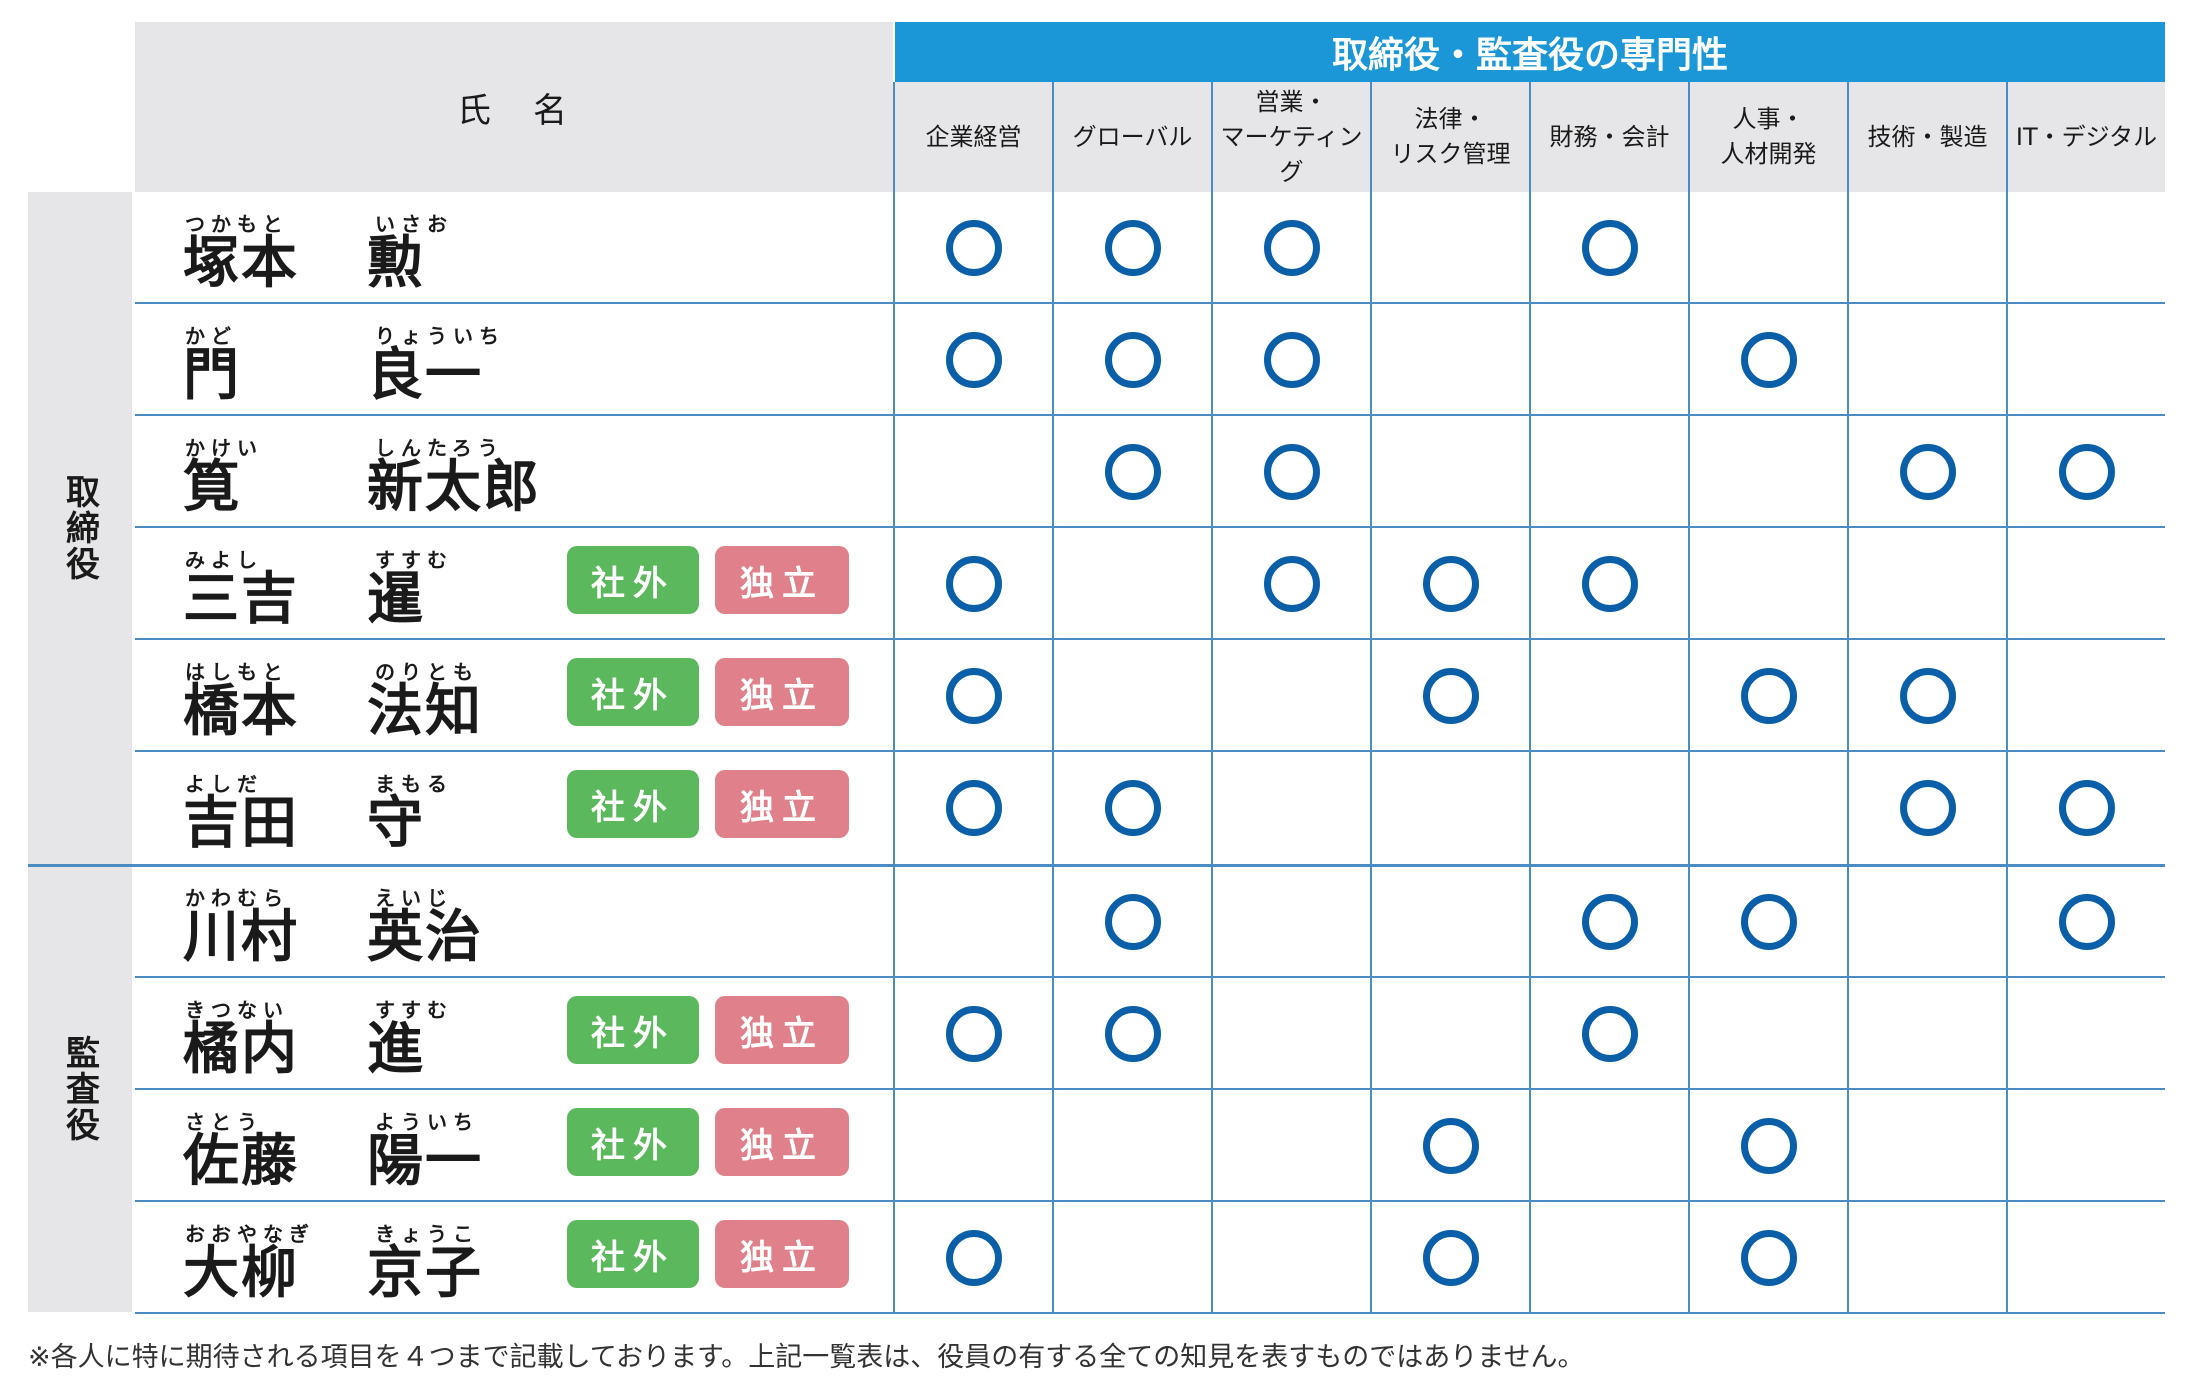  I want to click on name-cell: かど門 りょういち 良一, so click(514, 360).